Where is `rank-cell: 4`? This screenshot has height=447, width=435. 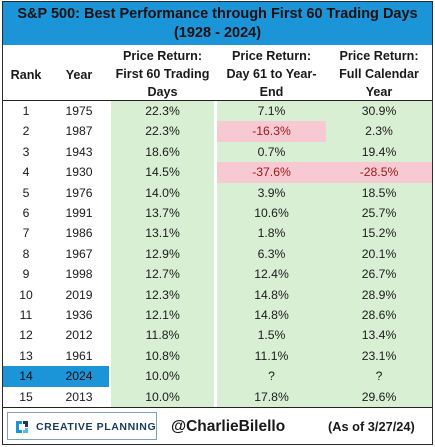 rank-cell: 4 is located at coordinates (26, 172).